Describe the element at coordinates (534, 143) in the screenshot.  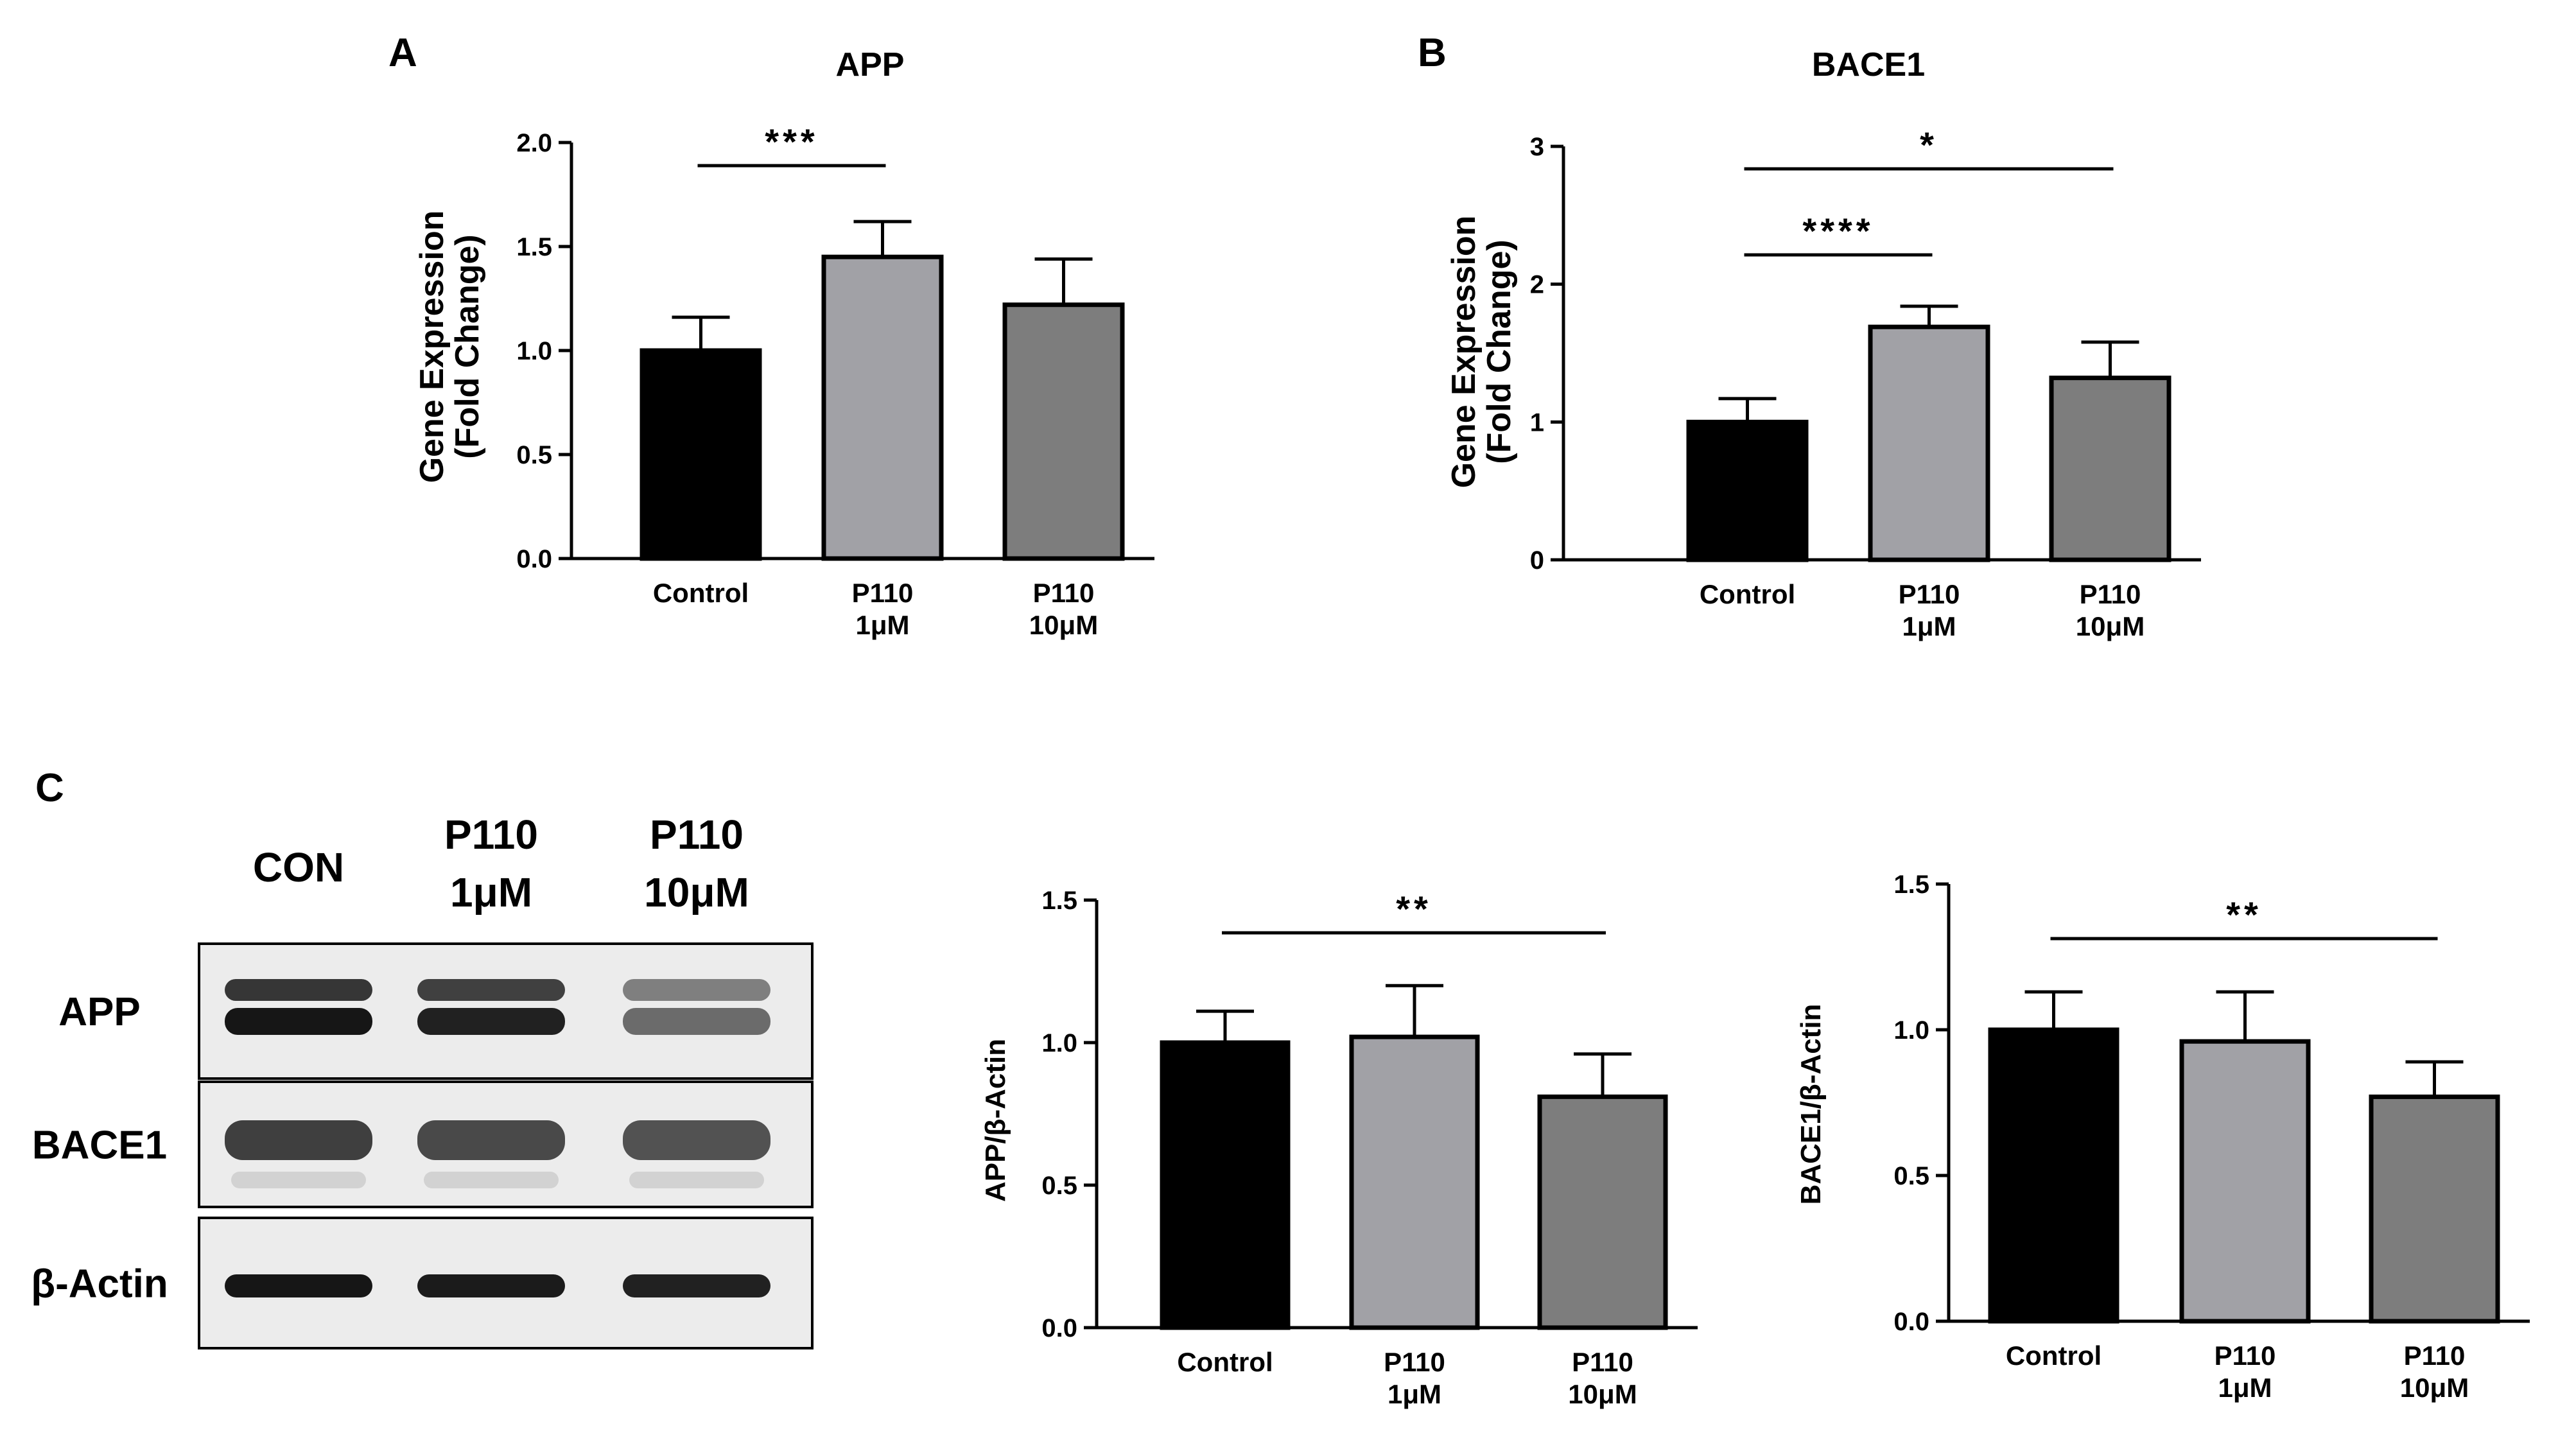
I see `y-tick-label: 2.0` at that location.